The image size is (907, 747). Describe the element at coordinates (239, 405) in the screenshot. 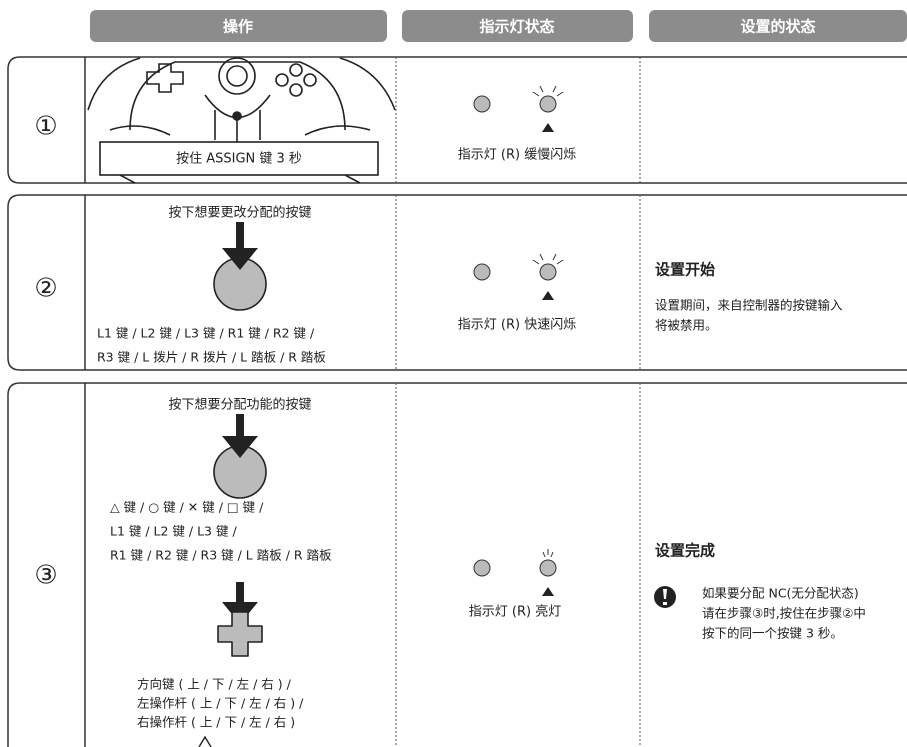

I see `instruction: 按下想要分配功能的按键` at that location.